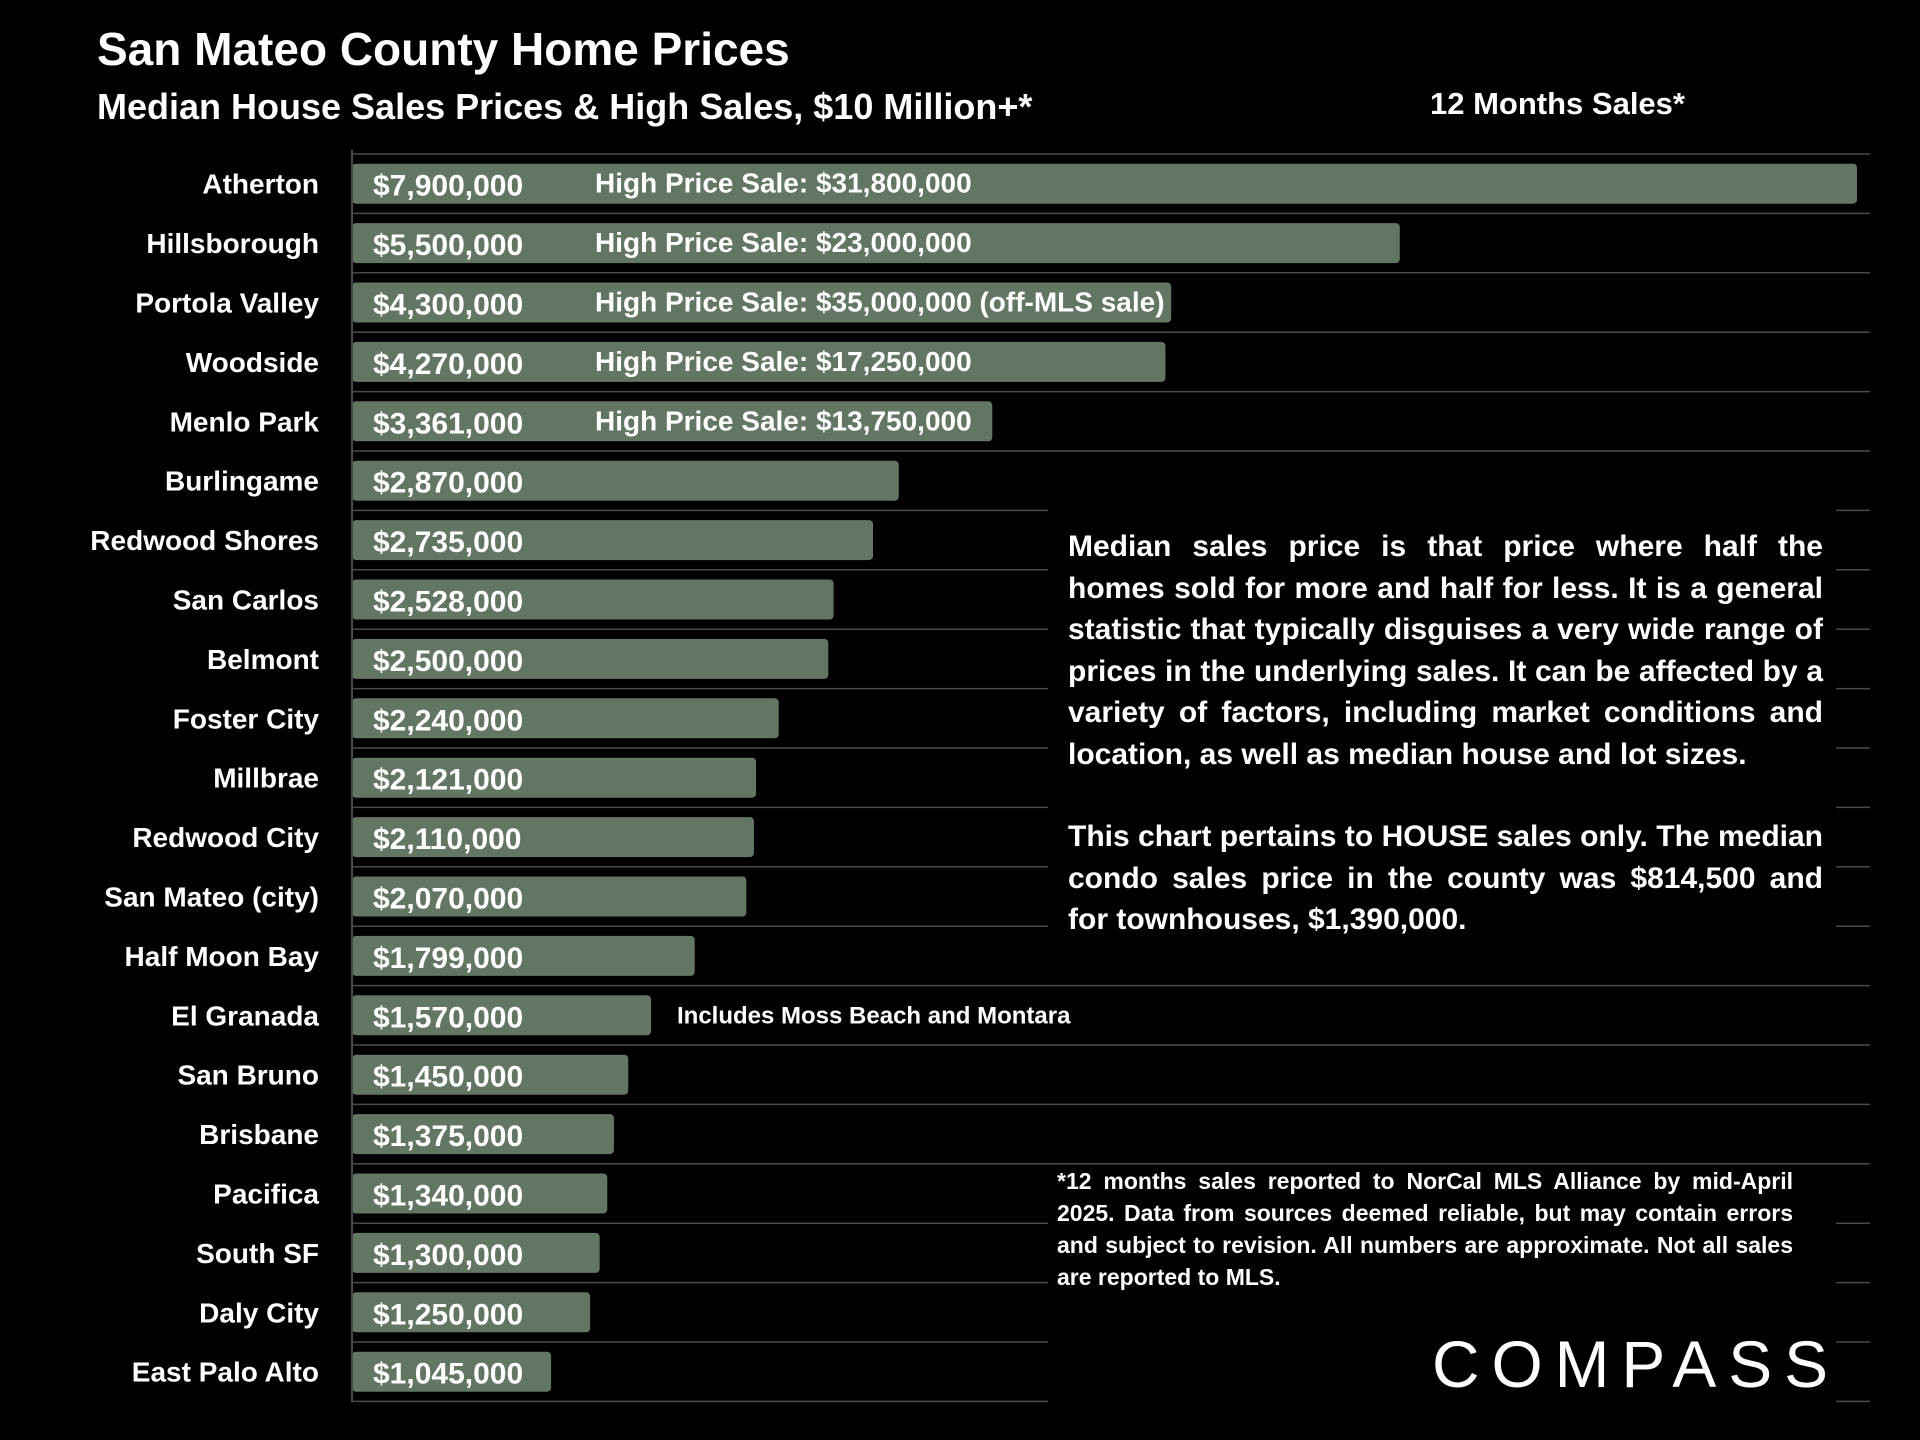 The height and width of the screenshot is (1440, 1920). I want to click on value-label: $7,900,000, so click(448, 186).